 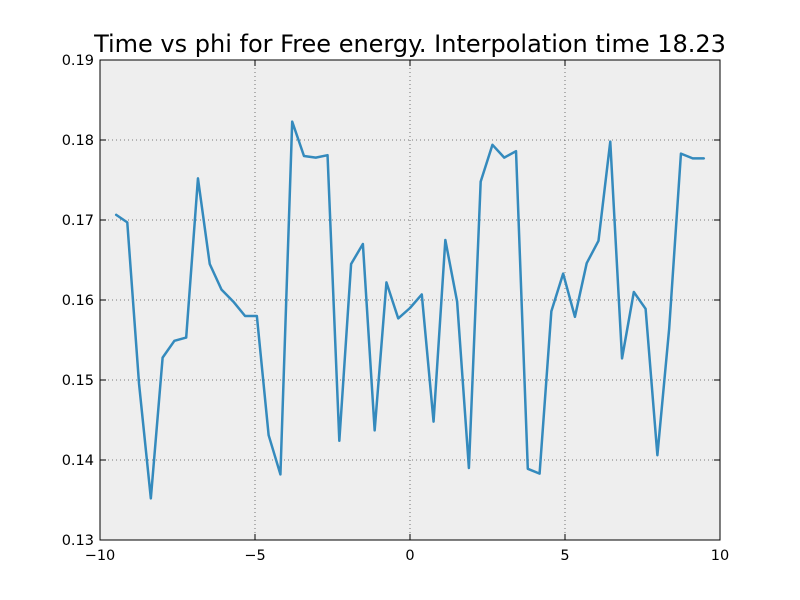 What do you see at coordinates (409, 556) in the screenshot?
I see `x-tick-label-2: 0` at bounding box center [409, 556].